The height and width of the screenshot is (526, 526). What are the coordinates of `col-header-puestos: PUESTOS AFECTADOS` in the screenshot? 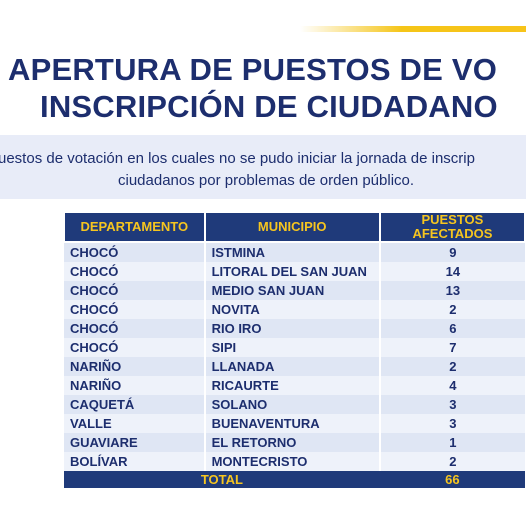 It's located at (452, 227).